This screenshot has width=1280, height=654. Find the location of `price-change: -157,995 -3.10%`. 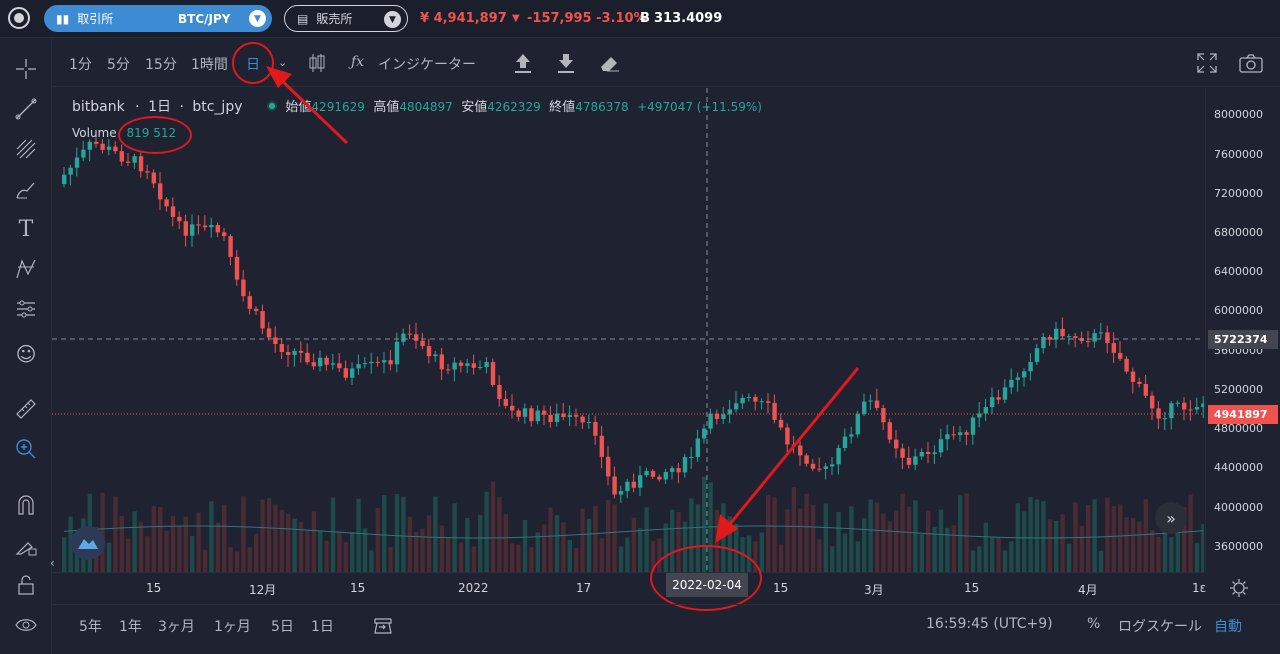

price-change: -157,995 -3.10% is located at coordinates (587, 18).